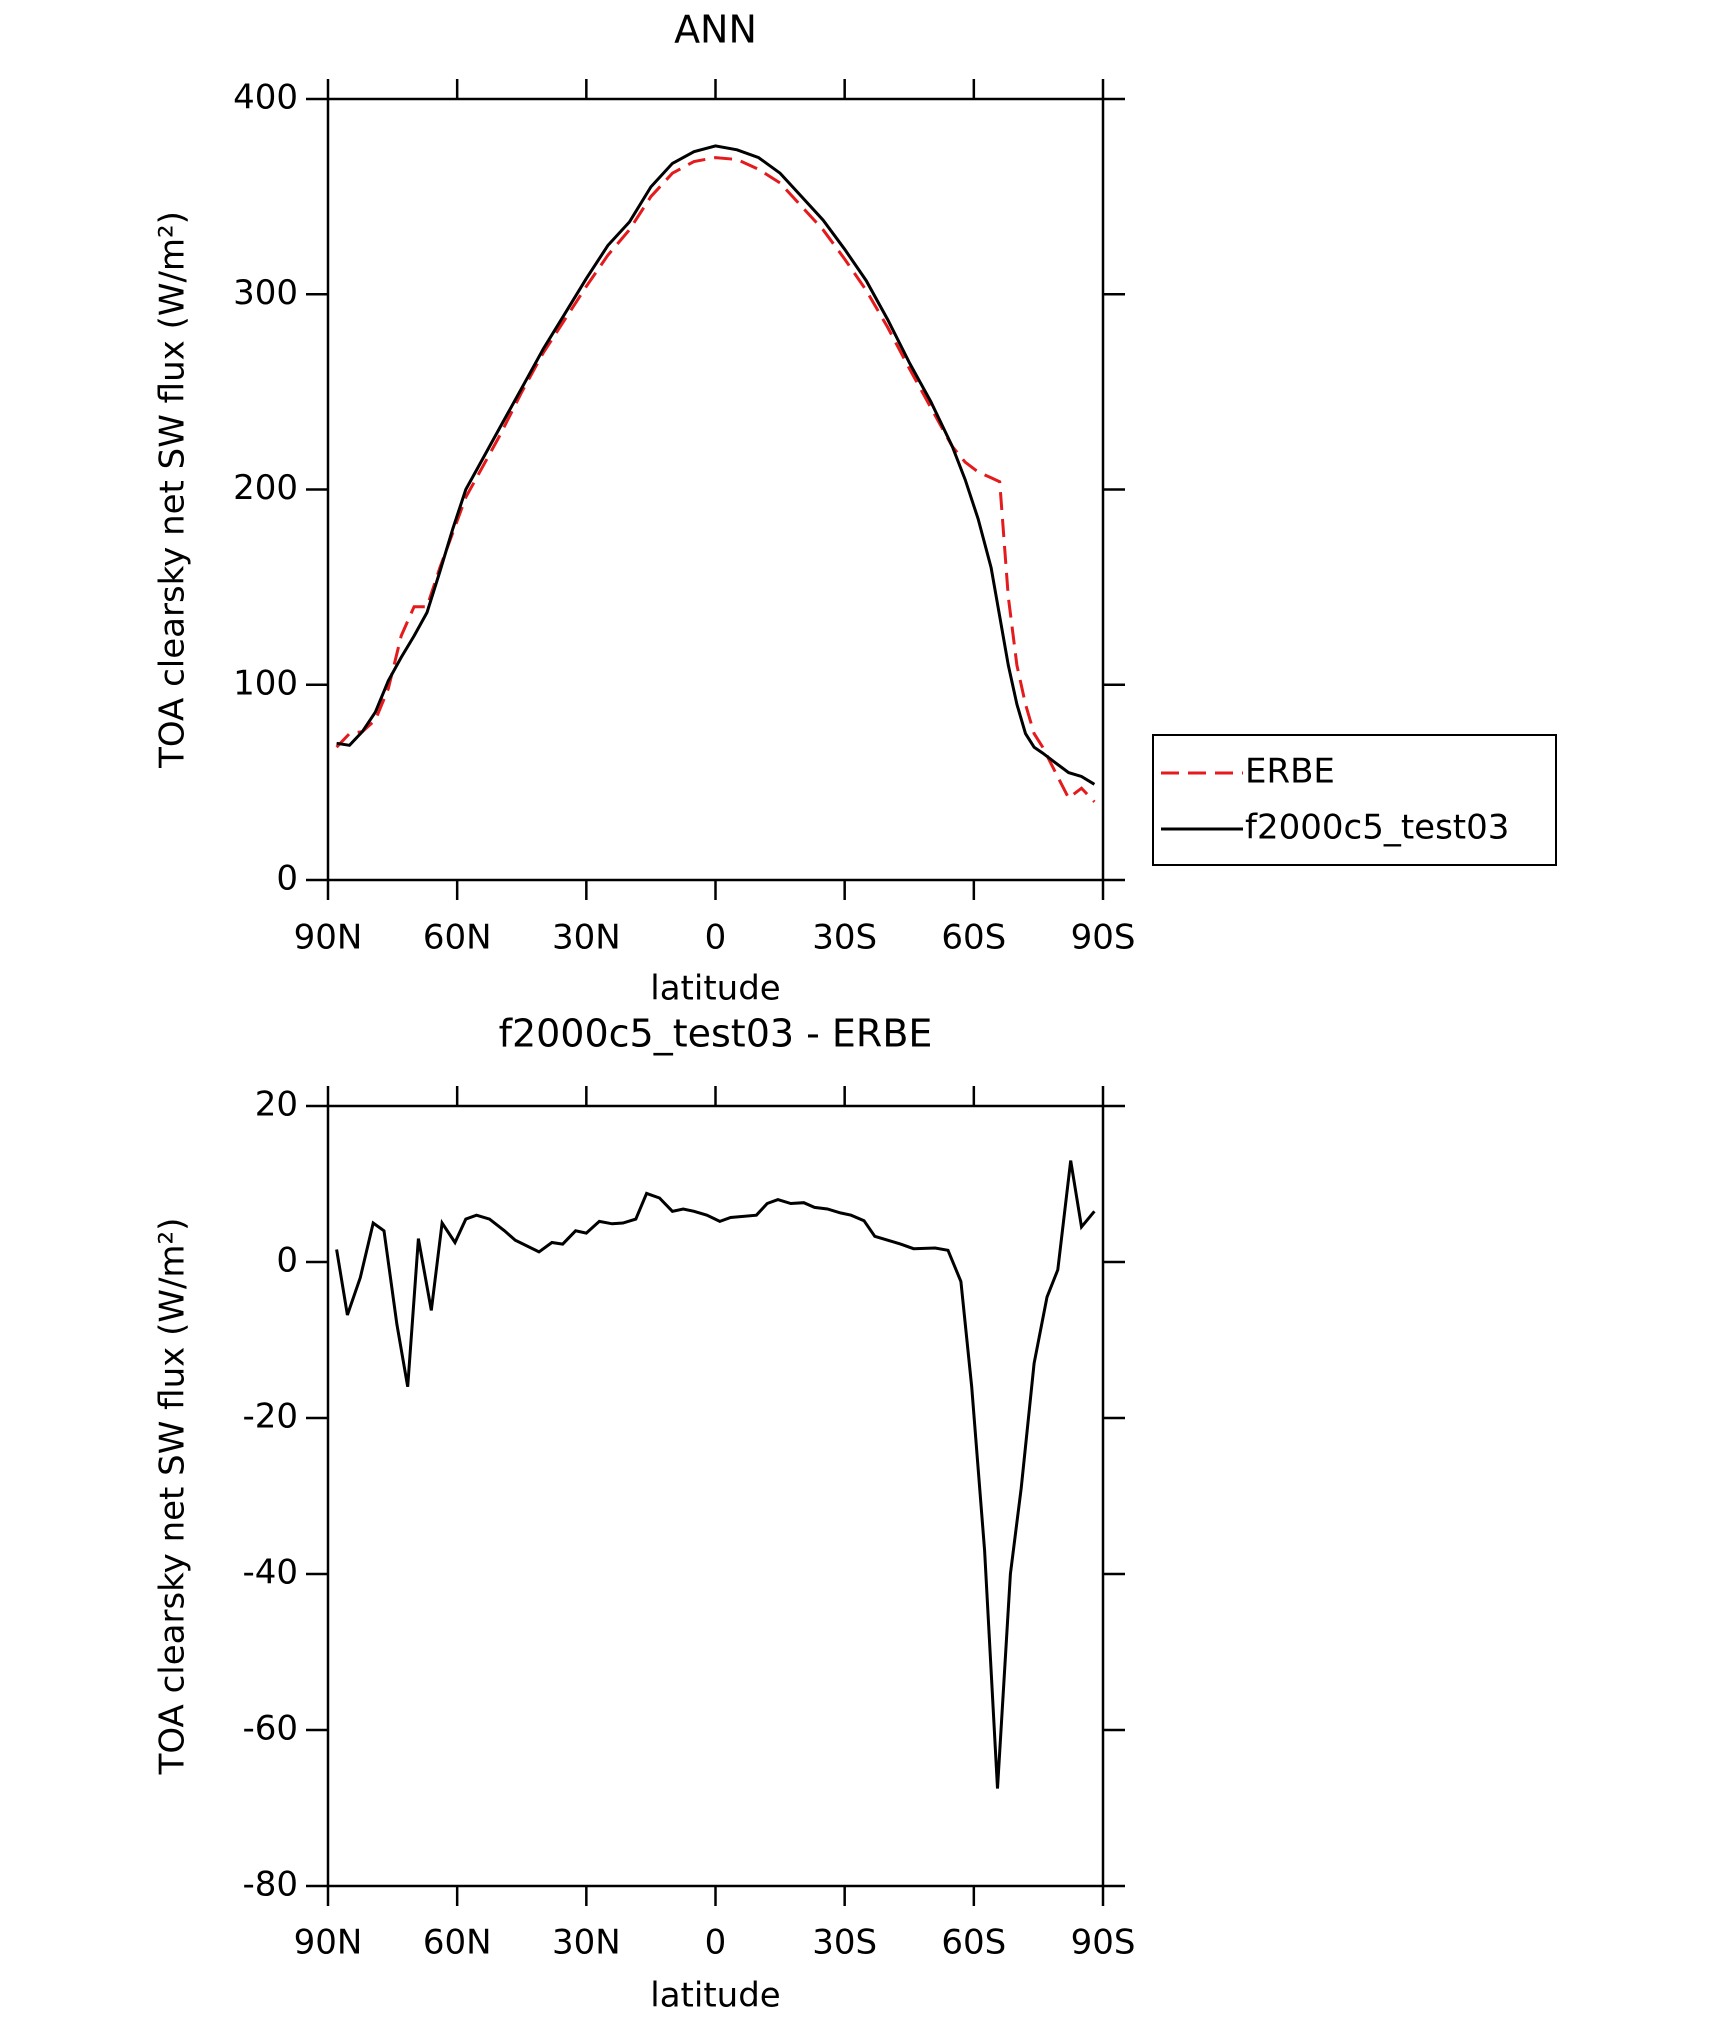 This screenshot has height=2021, width=1710. What do you see at coordinates (270, 1417) in the screenshot?
I see `y-tick-label: -20` at bounding box center [270, 1417].